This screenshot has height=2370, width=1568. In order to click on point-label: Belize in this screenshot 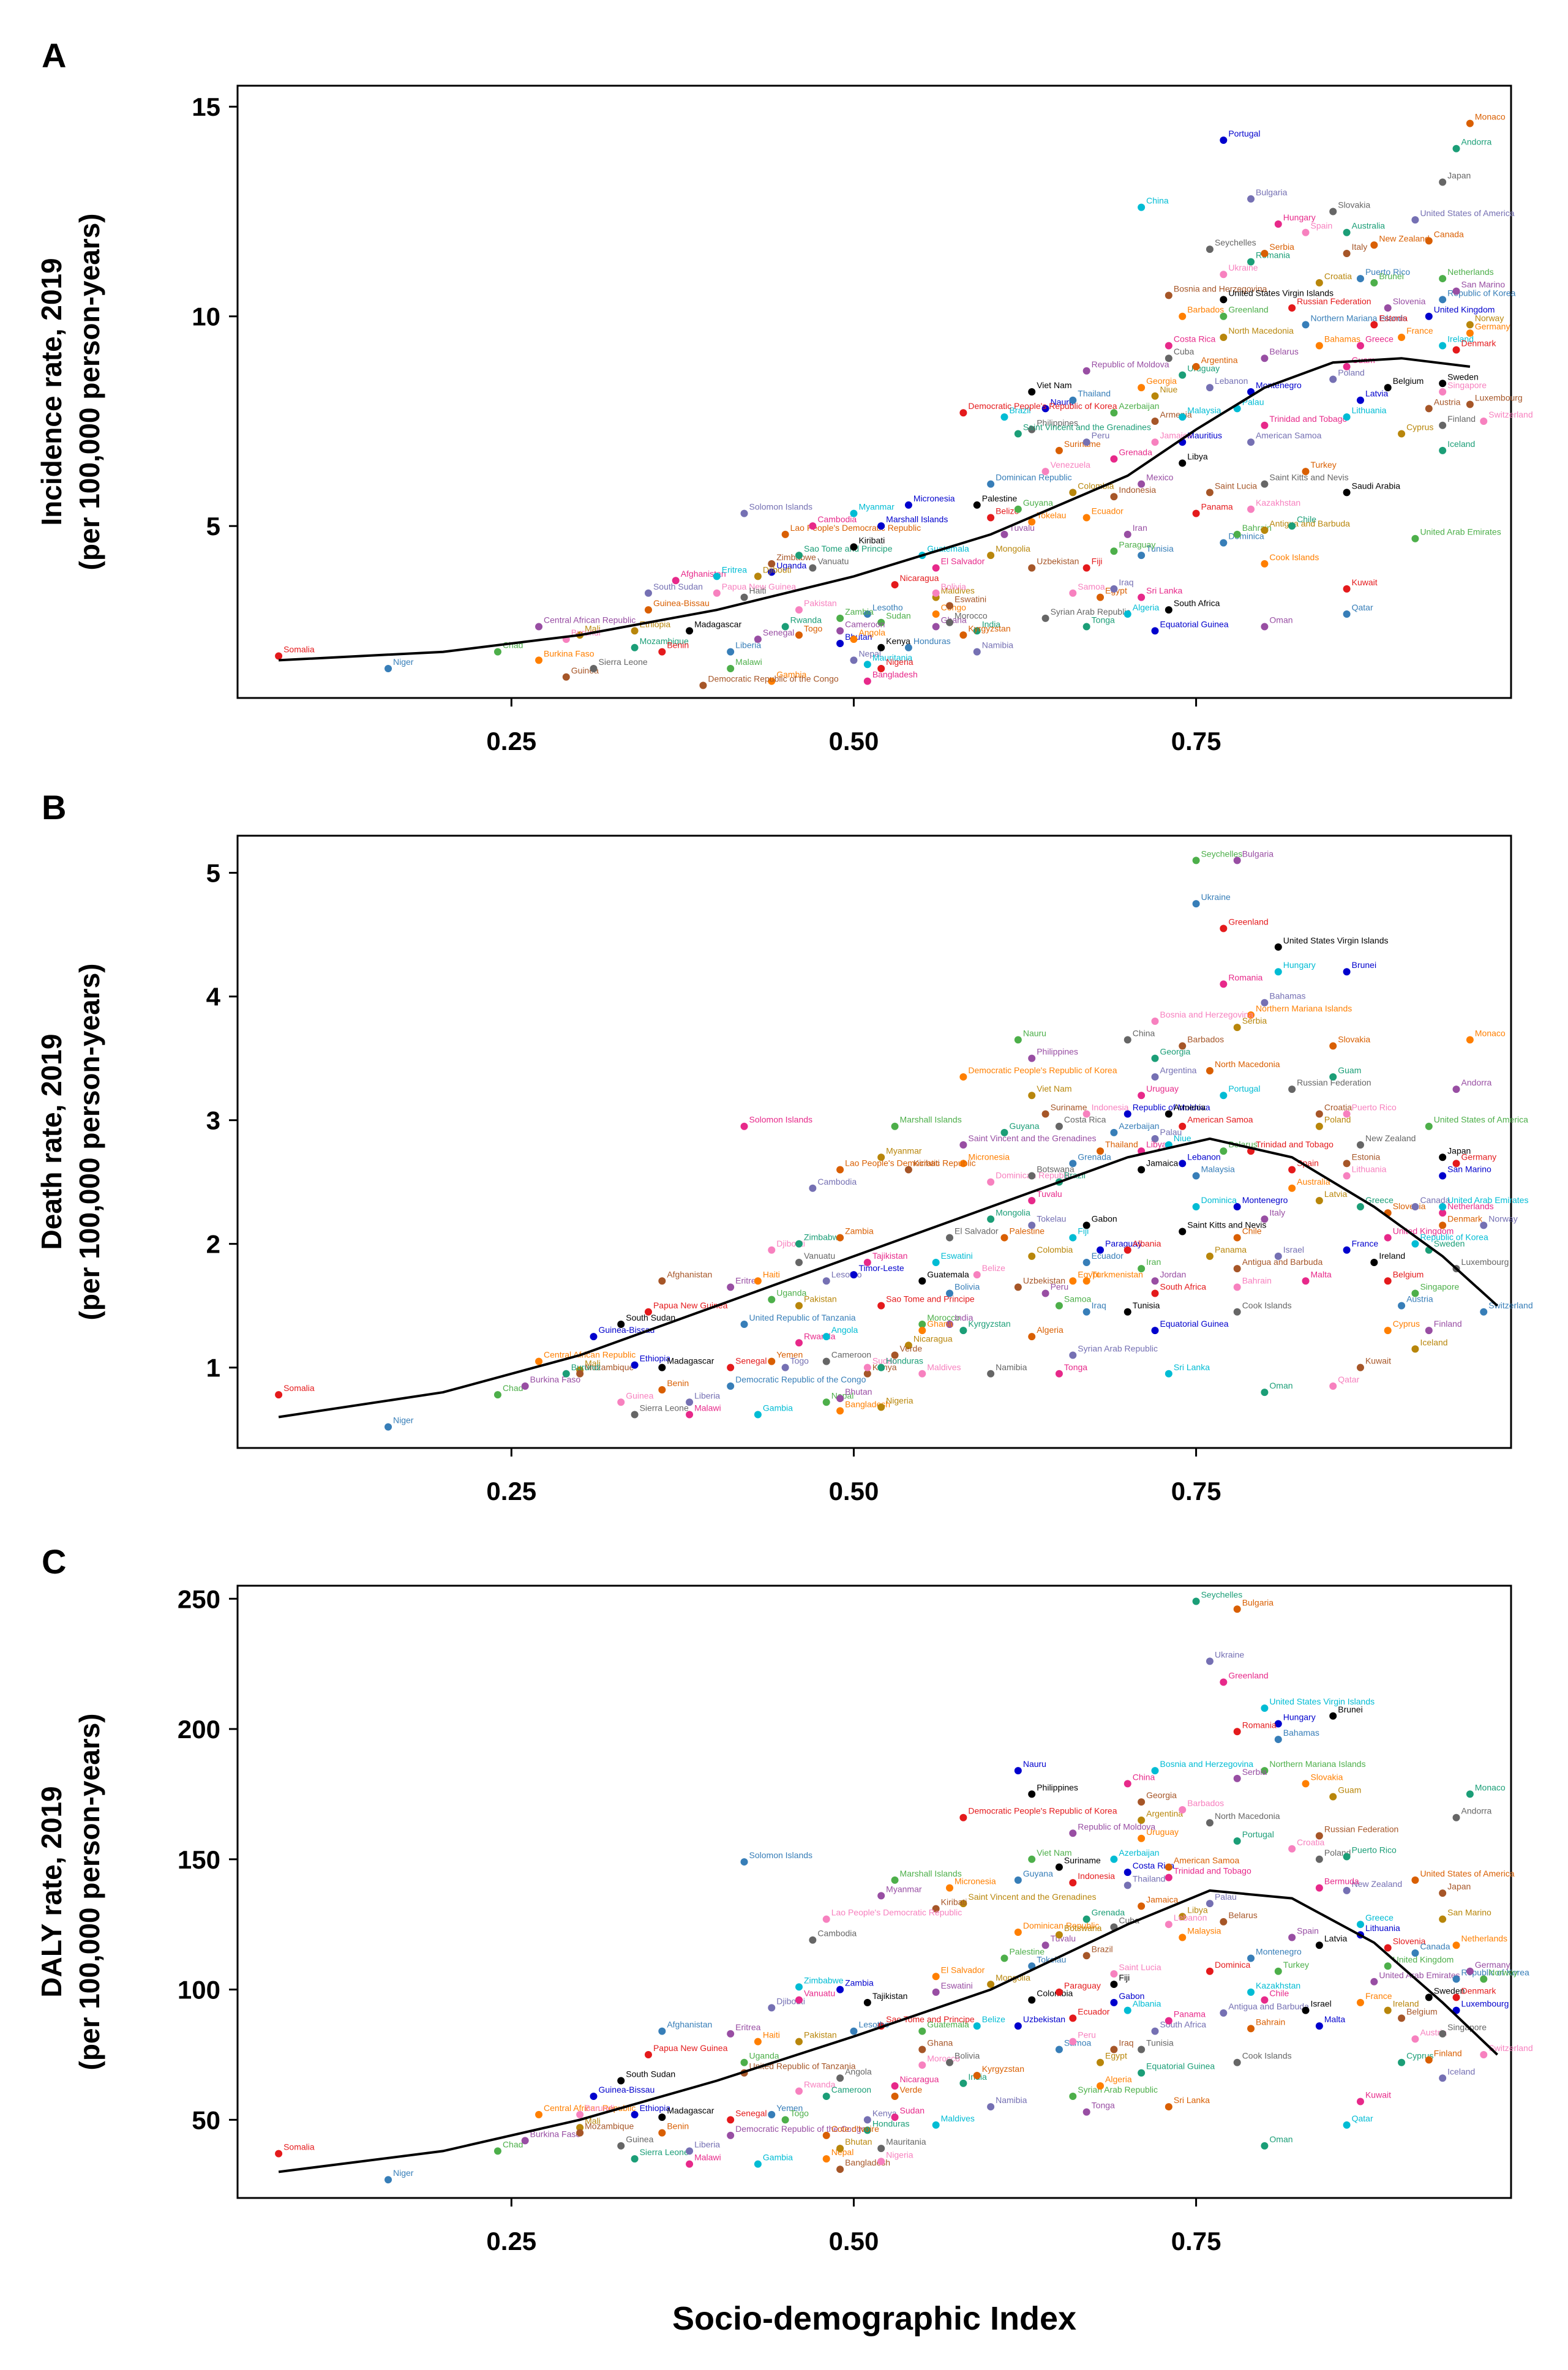, I will do `click(1007, 511)`.